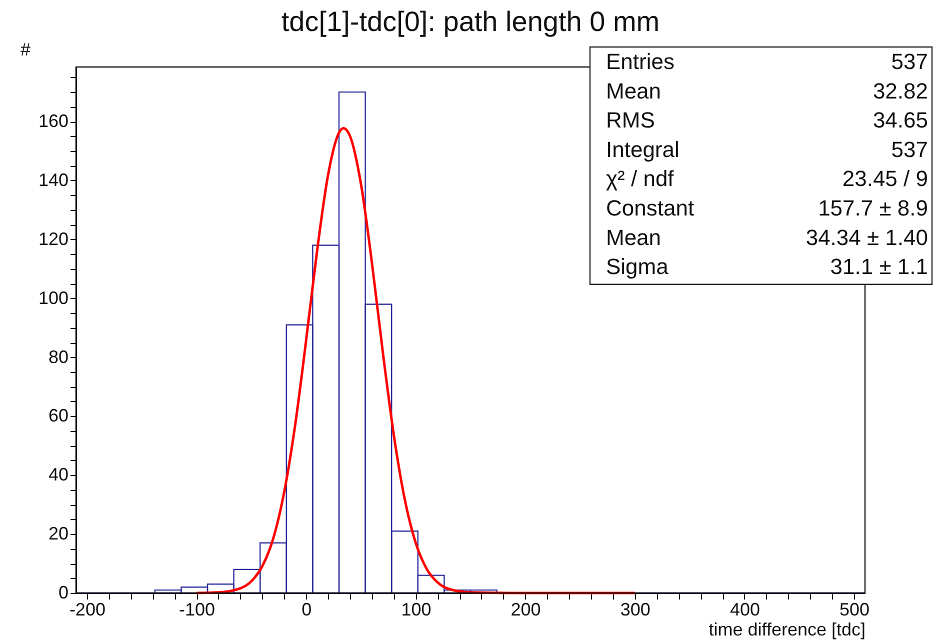 This screenshot has width=938, height=642. What do you see at coordinates (745, 610) in the screenshot?
I see `x-tick-label: 400` at bounding box center [745, 610].